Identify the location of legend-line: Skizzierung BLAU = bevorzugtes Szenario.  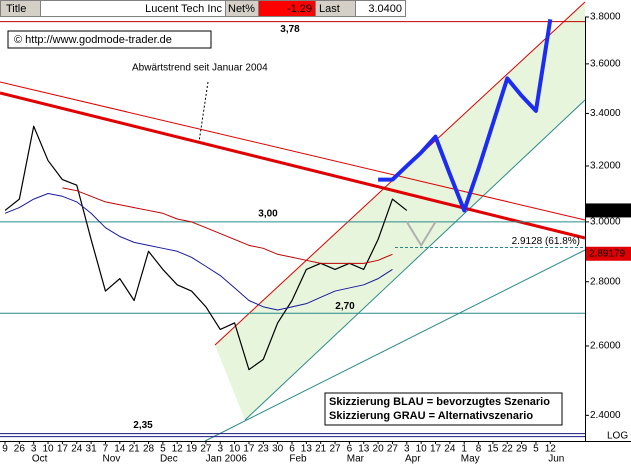
(439, 402).